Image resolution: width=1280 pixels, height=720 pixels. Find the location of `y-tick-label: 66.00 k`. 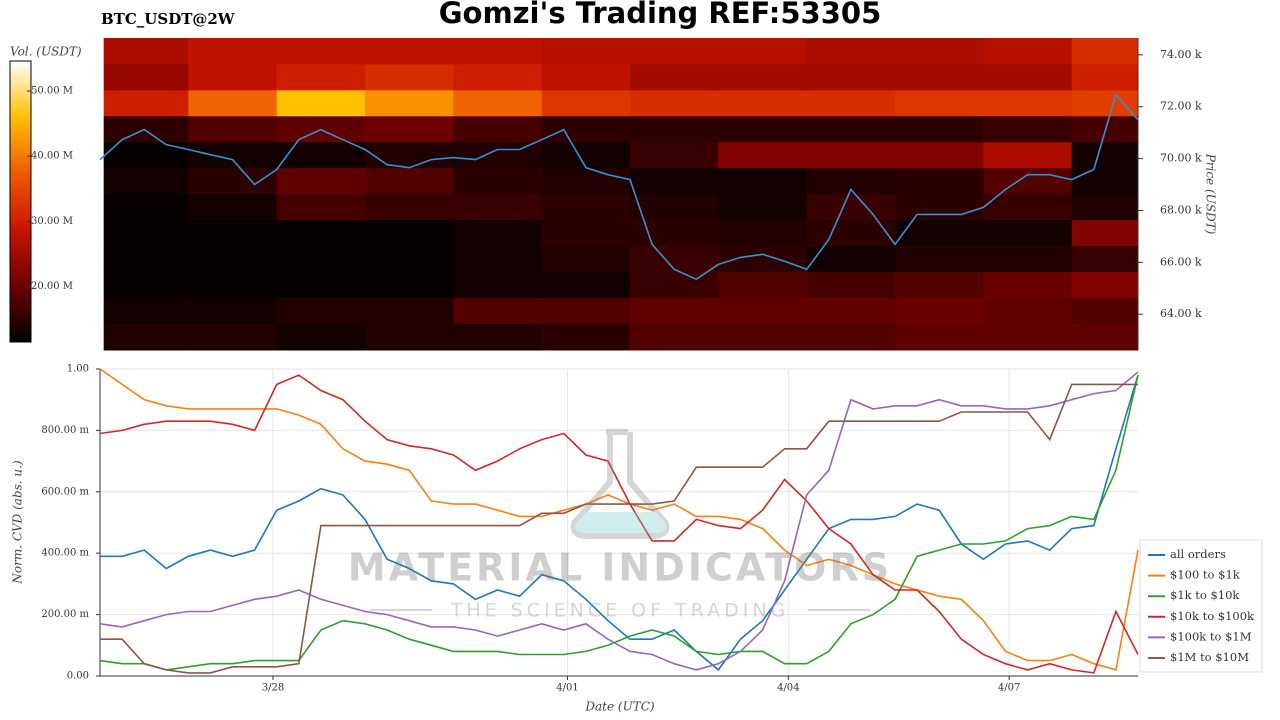

y-tick-label: 66.00 k is located at coordinates (1181, 261).